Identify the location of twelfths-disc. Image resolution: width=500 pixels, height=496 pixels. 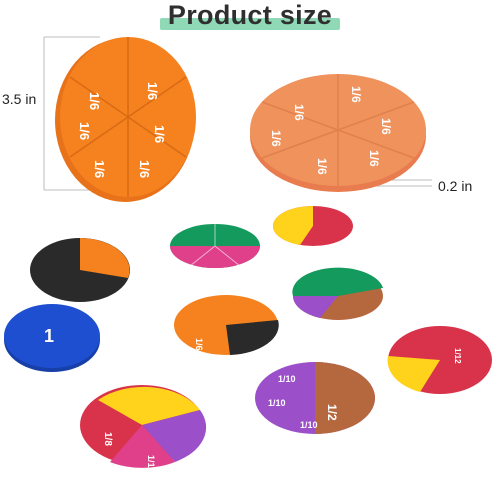
(439, 360).